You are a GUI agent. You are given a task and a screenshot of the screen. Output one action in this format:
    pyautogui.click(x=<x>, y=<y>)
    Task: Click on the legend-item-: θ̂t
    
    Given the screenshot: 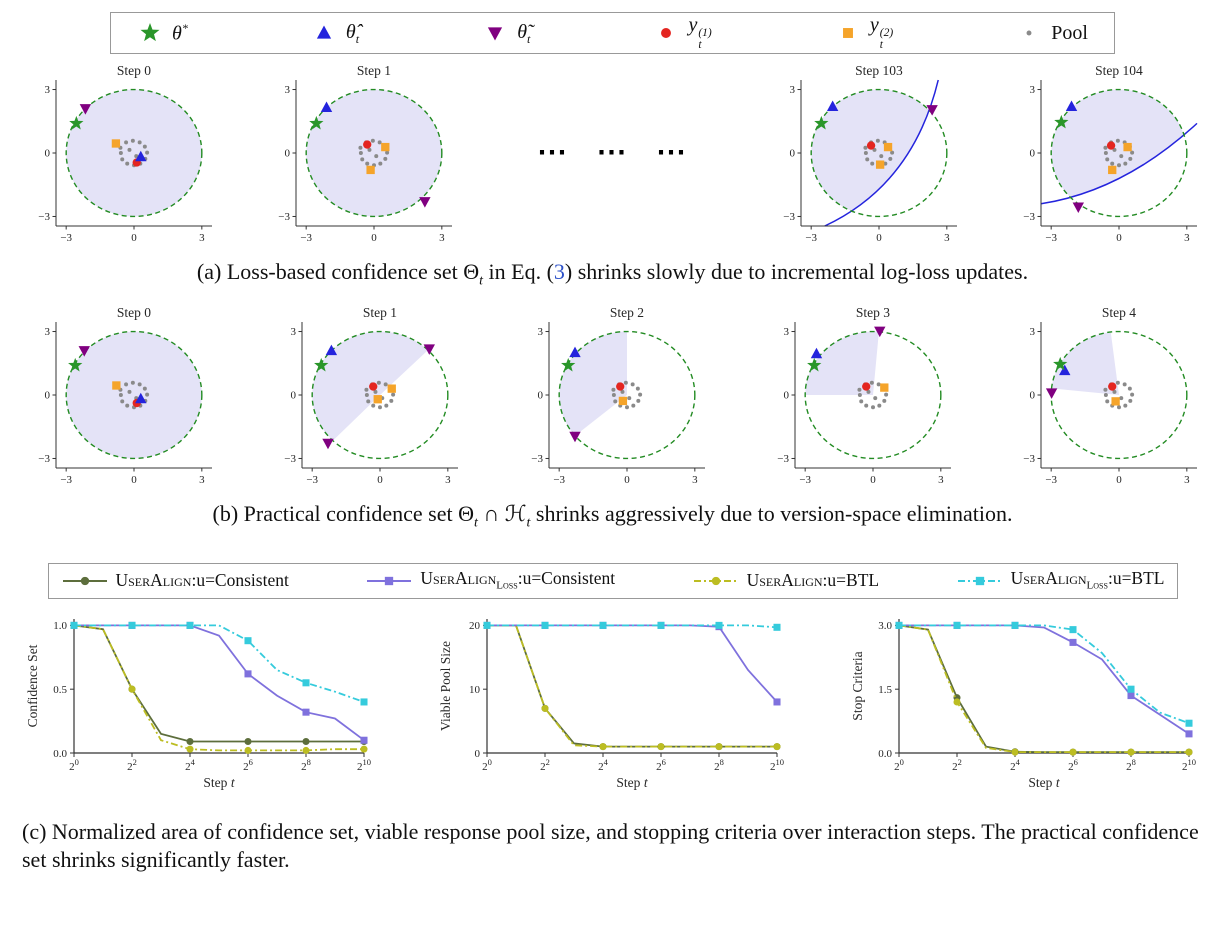 What is the action you would take?
    pyautogui.click(x=335, y=33)
    